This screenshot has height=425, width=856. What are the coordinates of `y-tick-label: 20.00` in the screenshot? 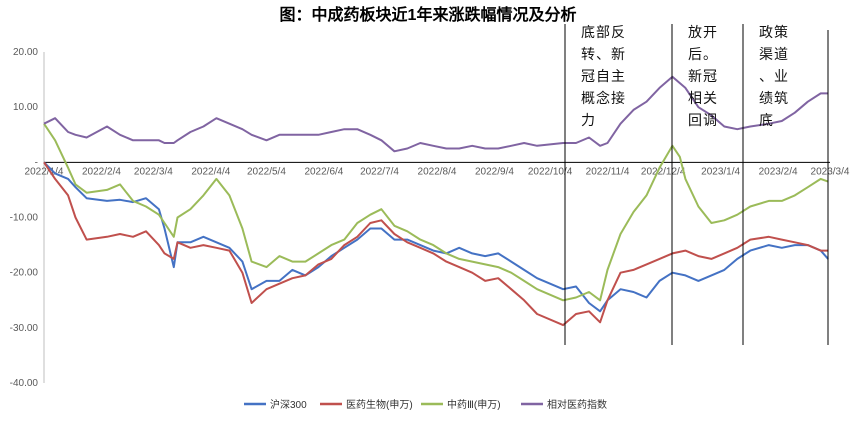 It's located at (25, 52).